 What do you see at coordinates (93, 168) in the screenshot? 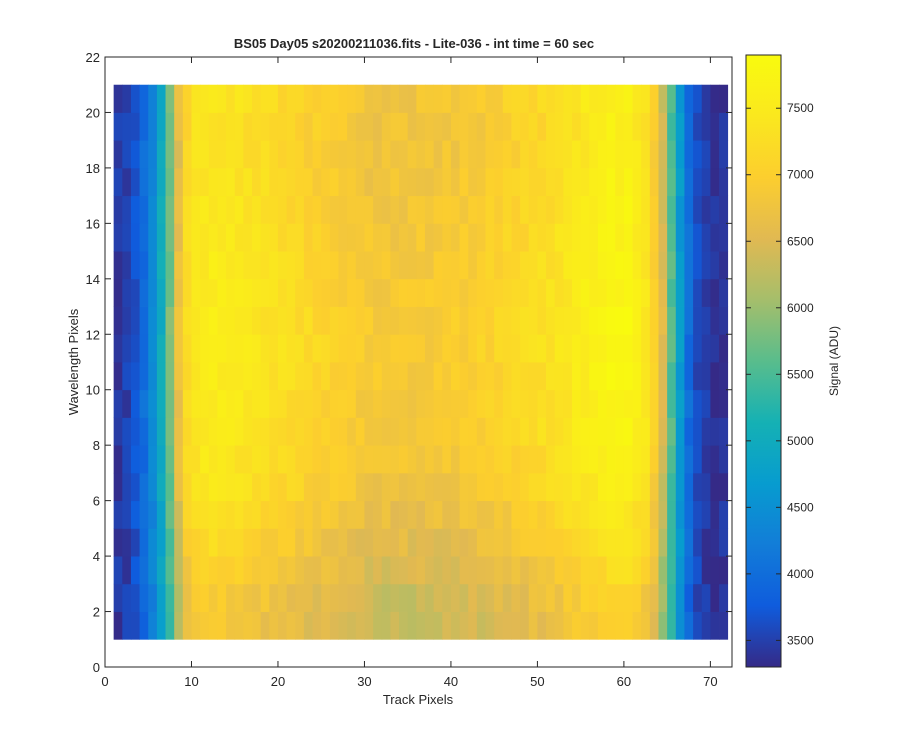
I see `y-tick-label: 18` at bounding box center [93, 168].